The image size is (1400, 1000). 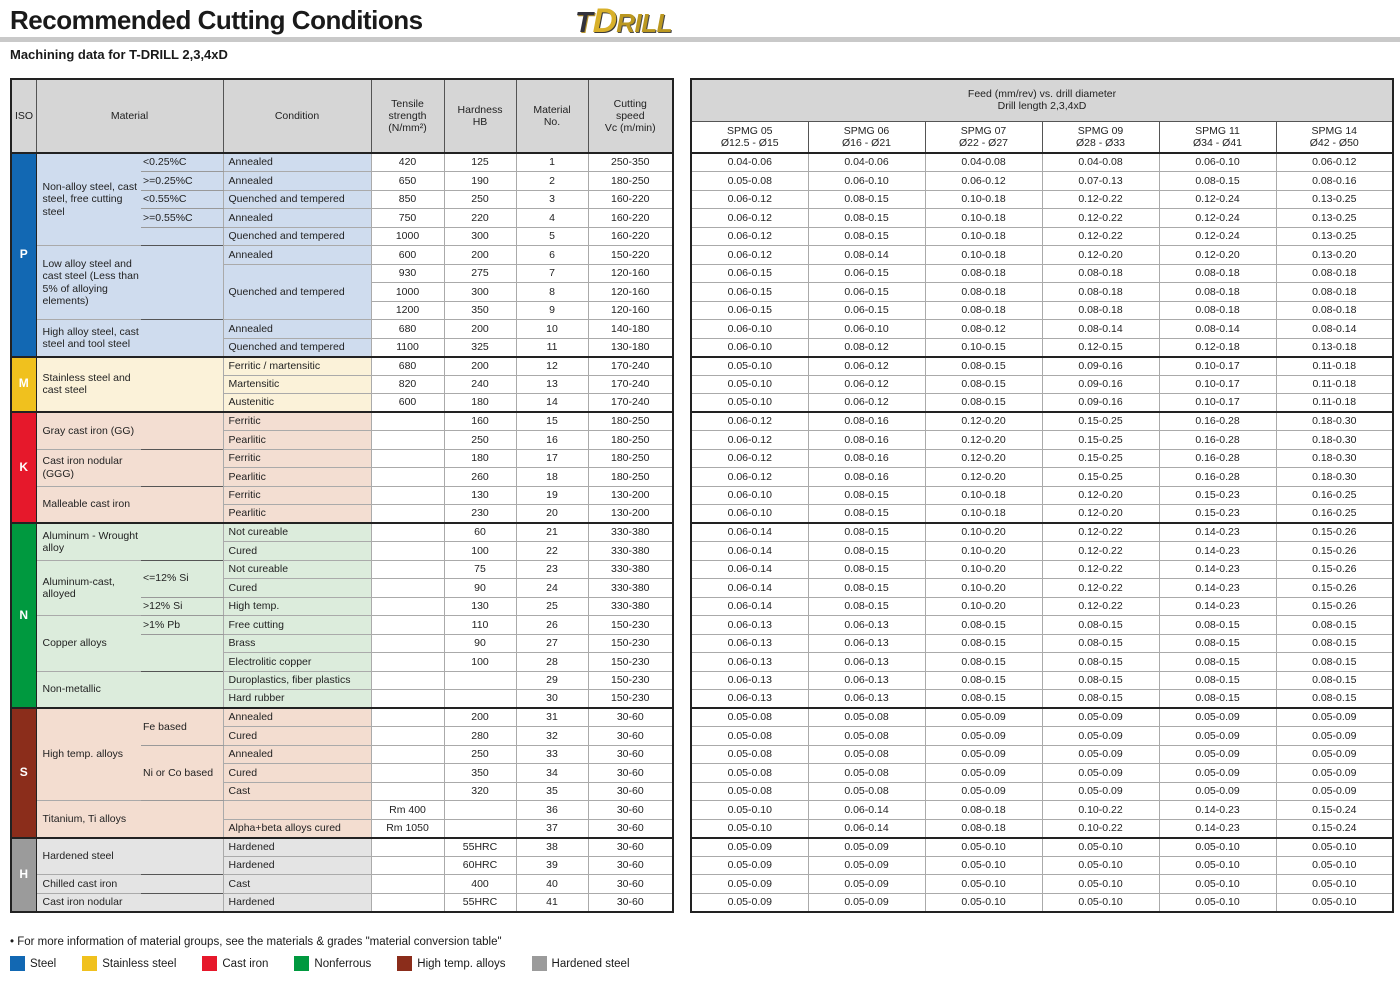 What do you see at coordinates (23, 384) in the screenshot?
I see `iso-group-tab: M` at bounding box center [23, 384].